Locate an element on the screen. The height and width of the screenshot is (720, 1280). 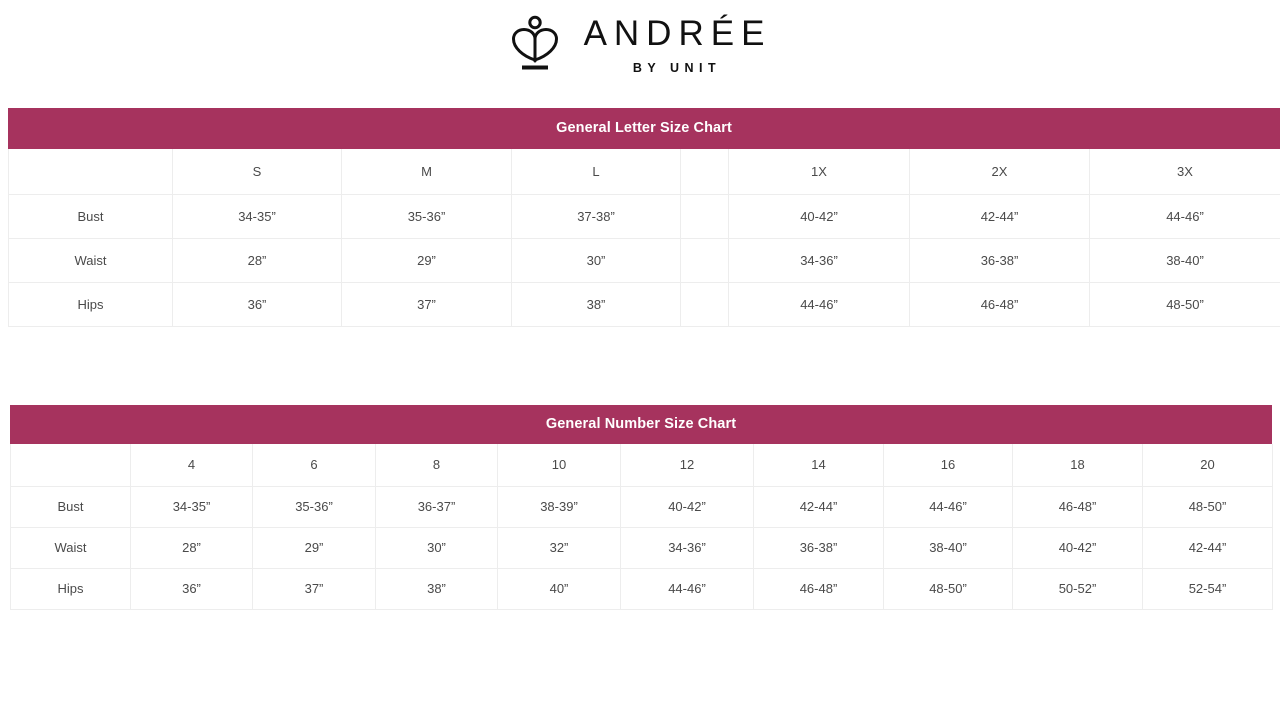
table-header-row: S M L 1X 2X 3X is located at coordinates (644, 172).